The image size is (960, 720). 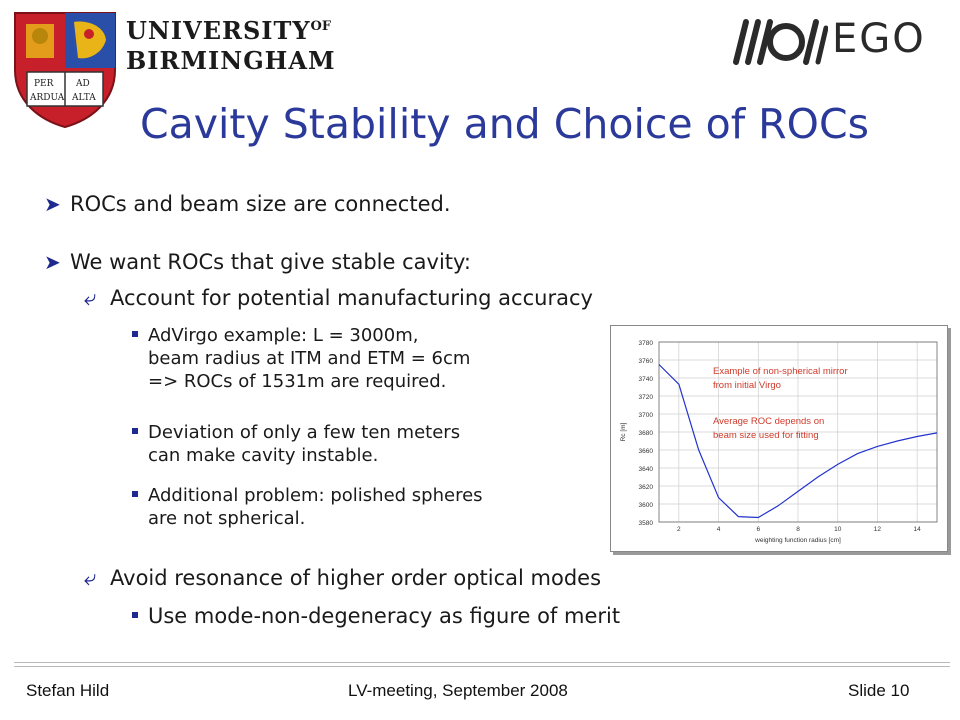 I want to click on y-tick-label: 3600, so click(x=646, y=505).